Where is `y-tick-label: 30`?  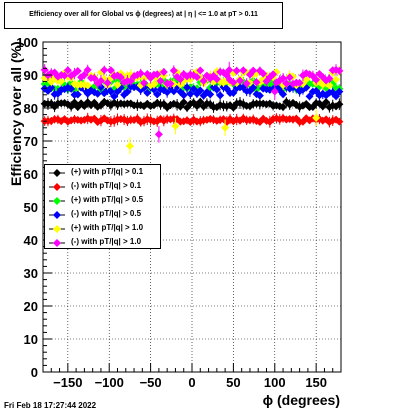
y-tick-label: 30 is located at coordinates (31, 273).